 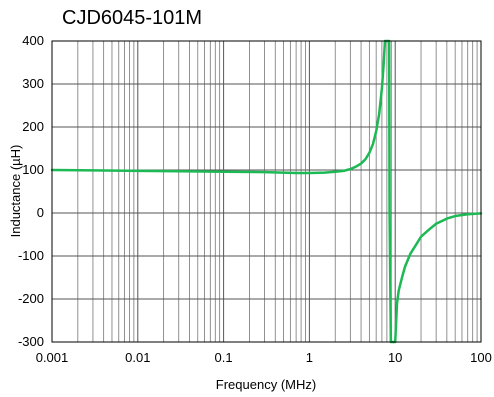 What do you see at coordinates (33, 40) in the screenshot?
I see `y-tick-label: 400` at bounding box center [33, 40].